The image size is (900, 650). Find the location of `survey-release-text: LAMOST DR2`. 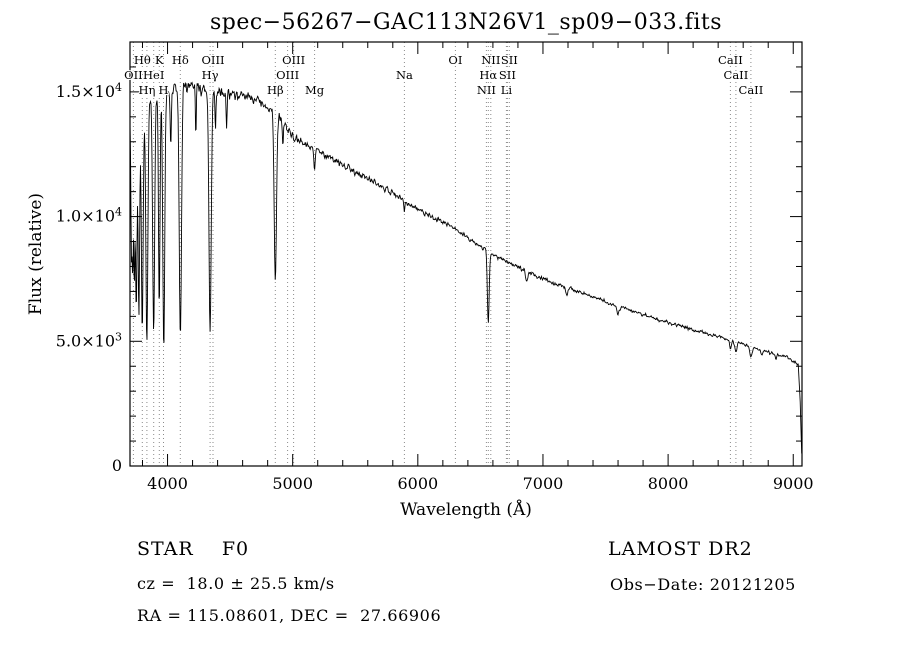

survey-release-text: LAMOST DR2 is located at coordinates (680, 549).